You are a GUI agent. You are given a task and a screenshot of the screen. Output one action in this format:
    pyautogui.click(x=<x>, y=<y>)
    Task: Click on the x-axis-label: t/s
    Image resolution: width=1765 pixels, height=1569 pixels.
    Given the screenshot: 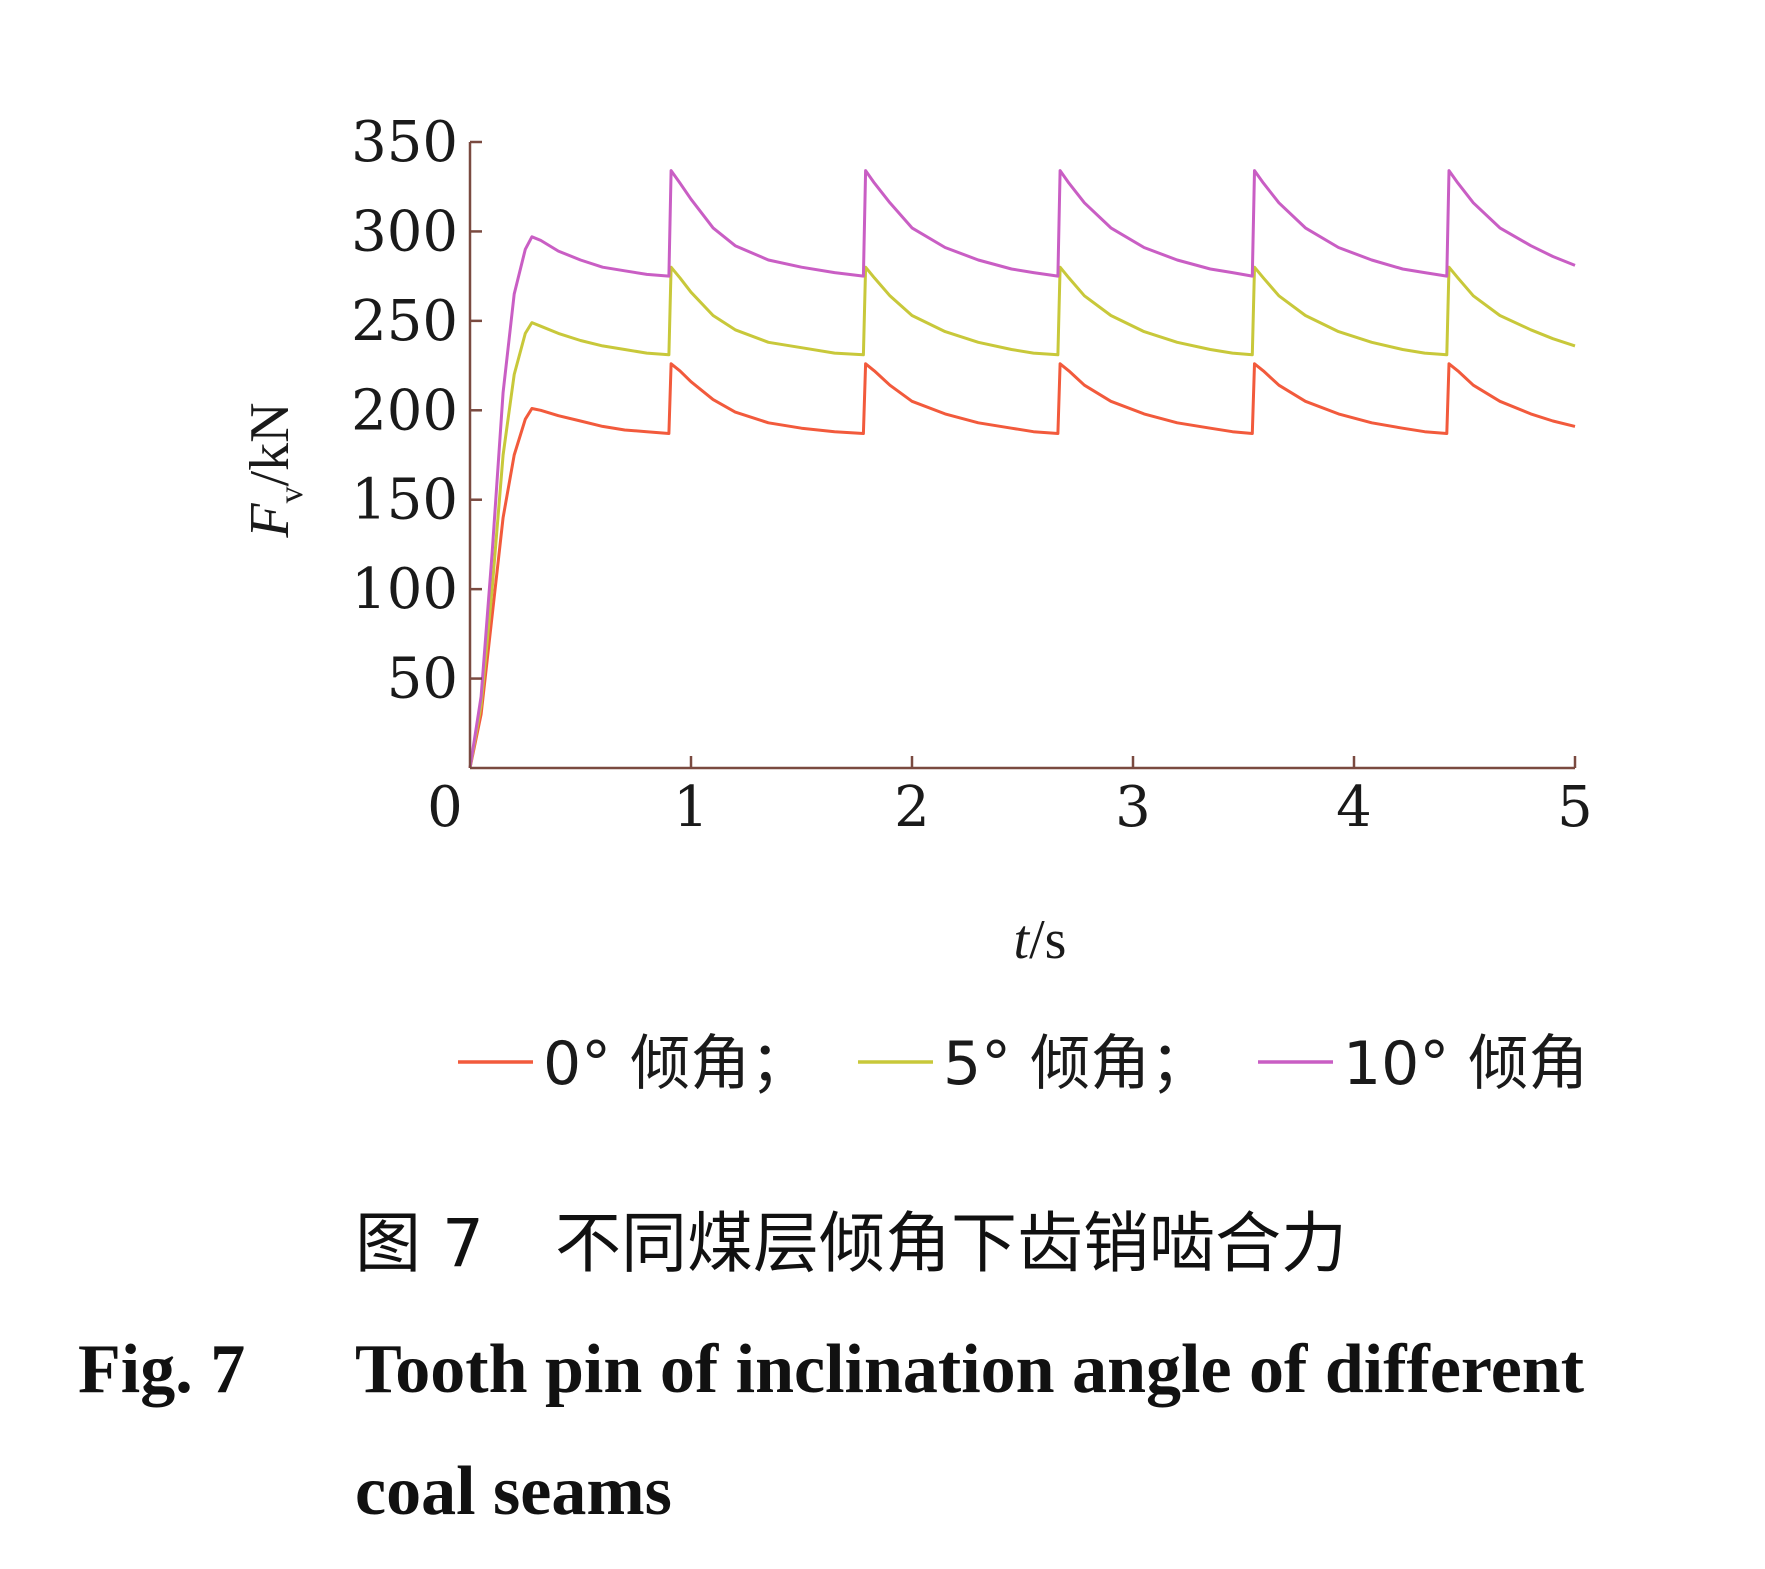 What is the action you would take?
    pyautogui.click(x=1040, y=940)
    